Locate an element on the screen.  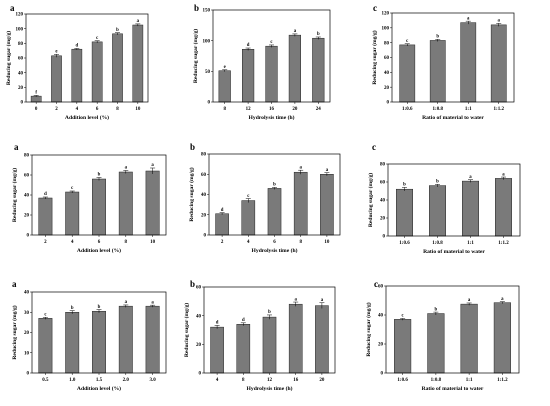
significance-label: e is located at coordinates (225, 67).